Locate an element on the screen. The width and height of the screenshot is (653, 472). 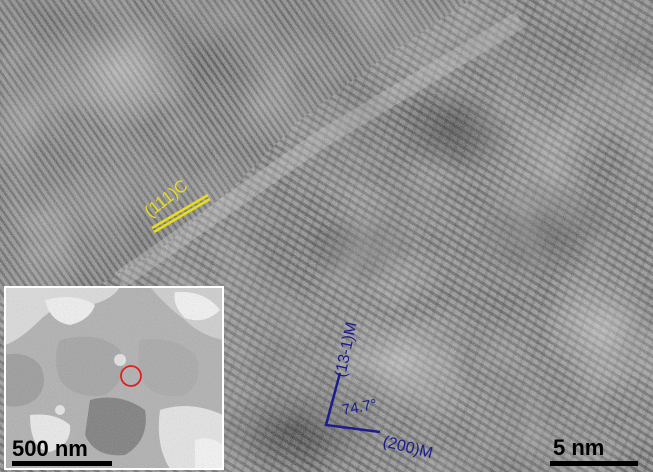
inset-region-marker is located at coordinates (131, 376).